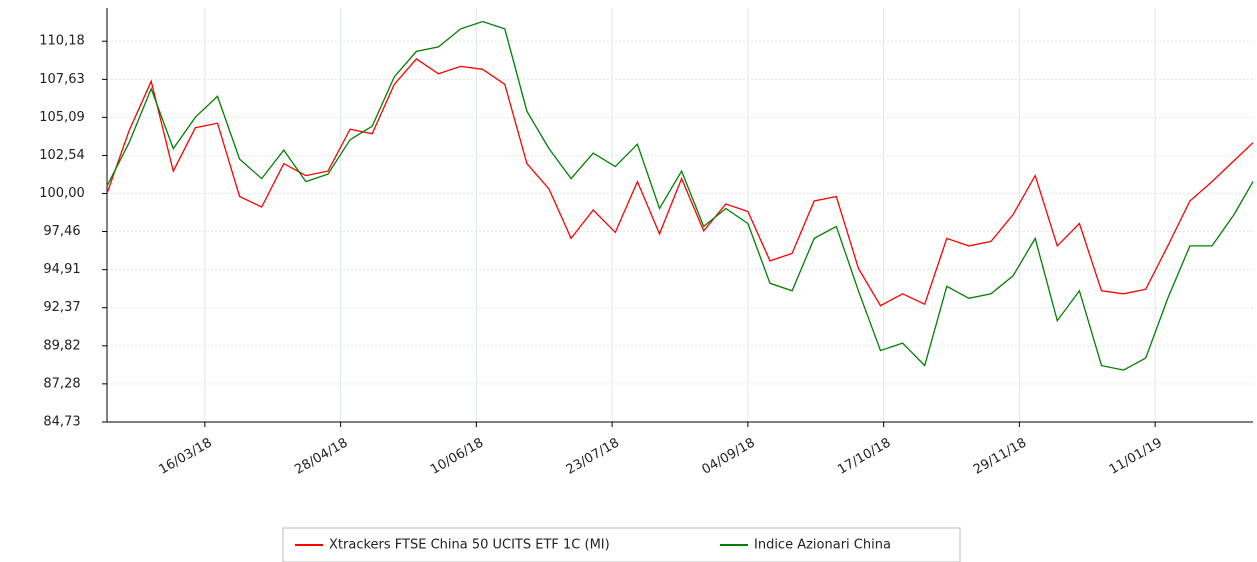 The height and width of the screenshot is (562, 1257). Describe the element at coordinates (61, 422) in the screenshot. I see `y-tick-label: 84,73` at that location.